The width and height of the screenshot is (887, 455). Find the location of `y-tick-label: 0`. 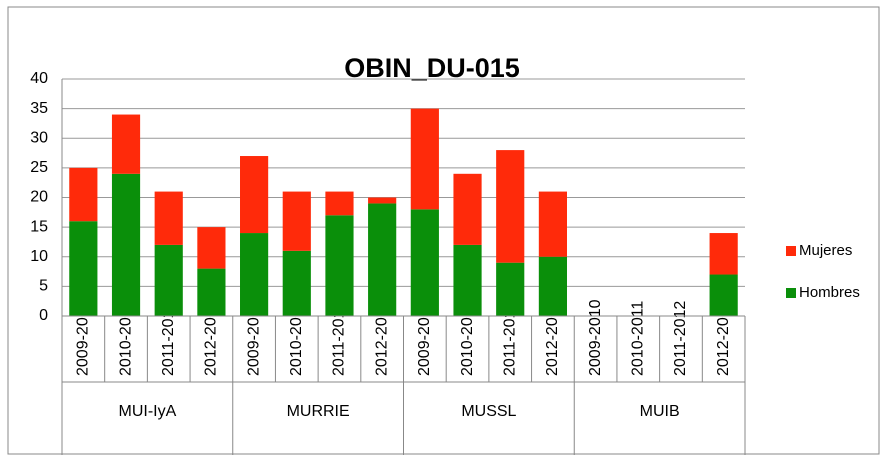

y-tick-label: 0 is located at coordinates (43, 315).